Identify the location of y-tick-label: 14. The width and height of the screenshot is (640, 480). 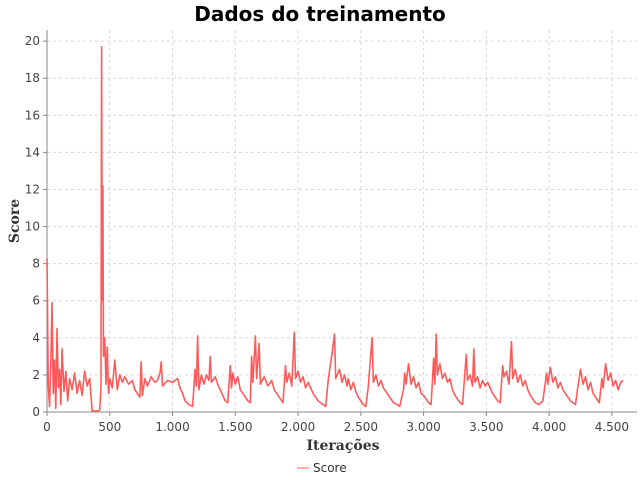
(32, 152).